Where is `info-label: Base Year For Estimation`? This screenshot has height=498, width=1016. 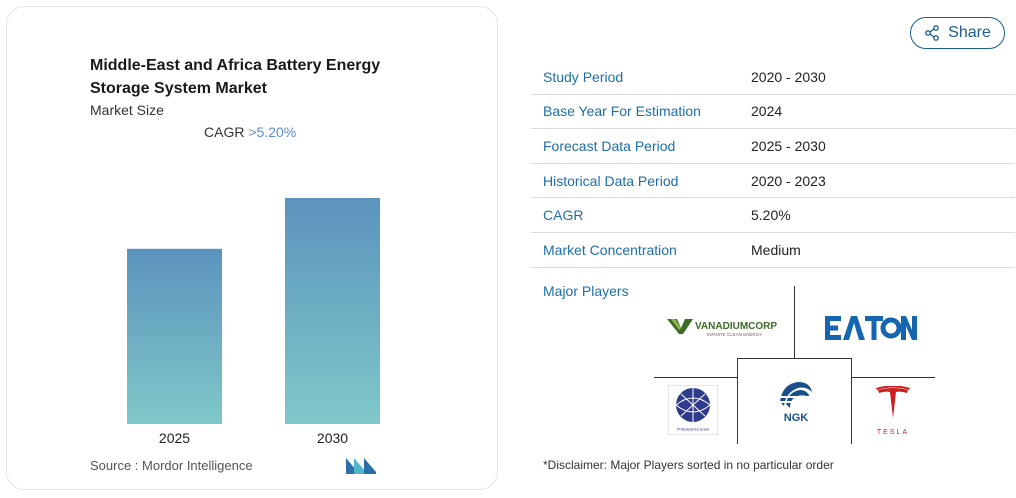
info-label: Base Year For Estimation is located at coordinates (622, 111).